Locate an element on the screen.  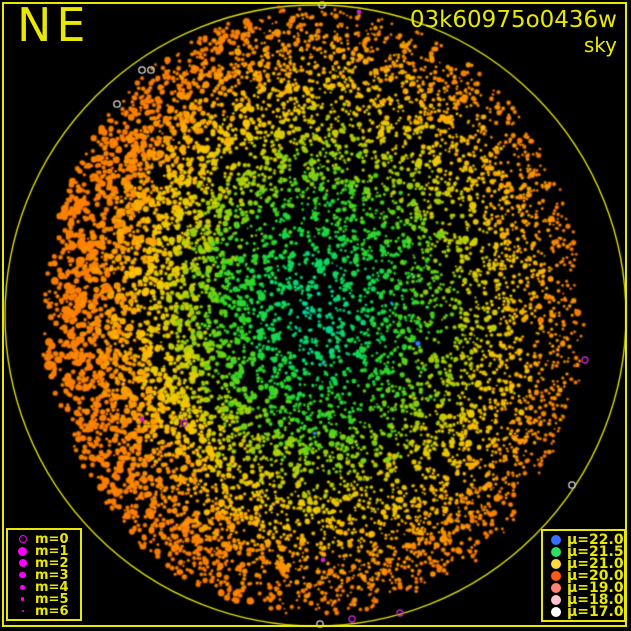
mu-legend-label: μ=20.0 is located at coordinates (595, 576).